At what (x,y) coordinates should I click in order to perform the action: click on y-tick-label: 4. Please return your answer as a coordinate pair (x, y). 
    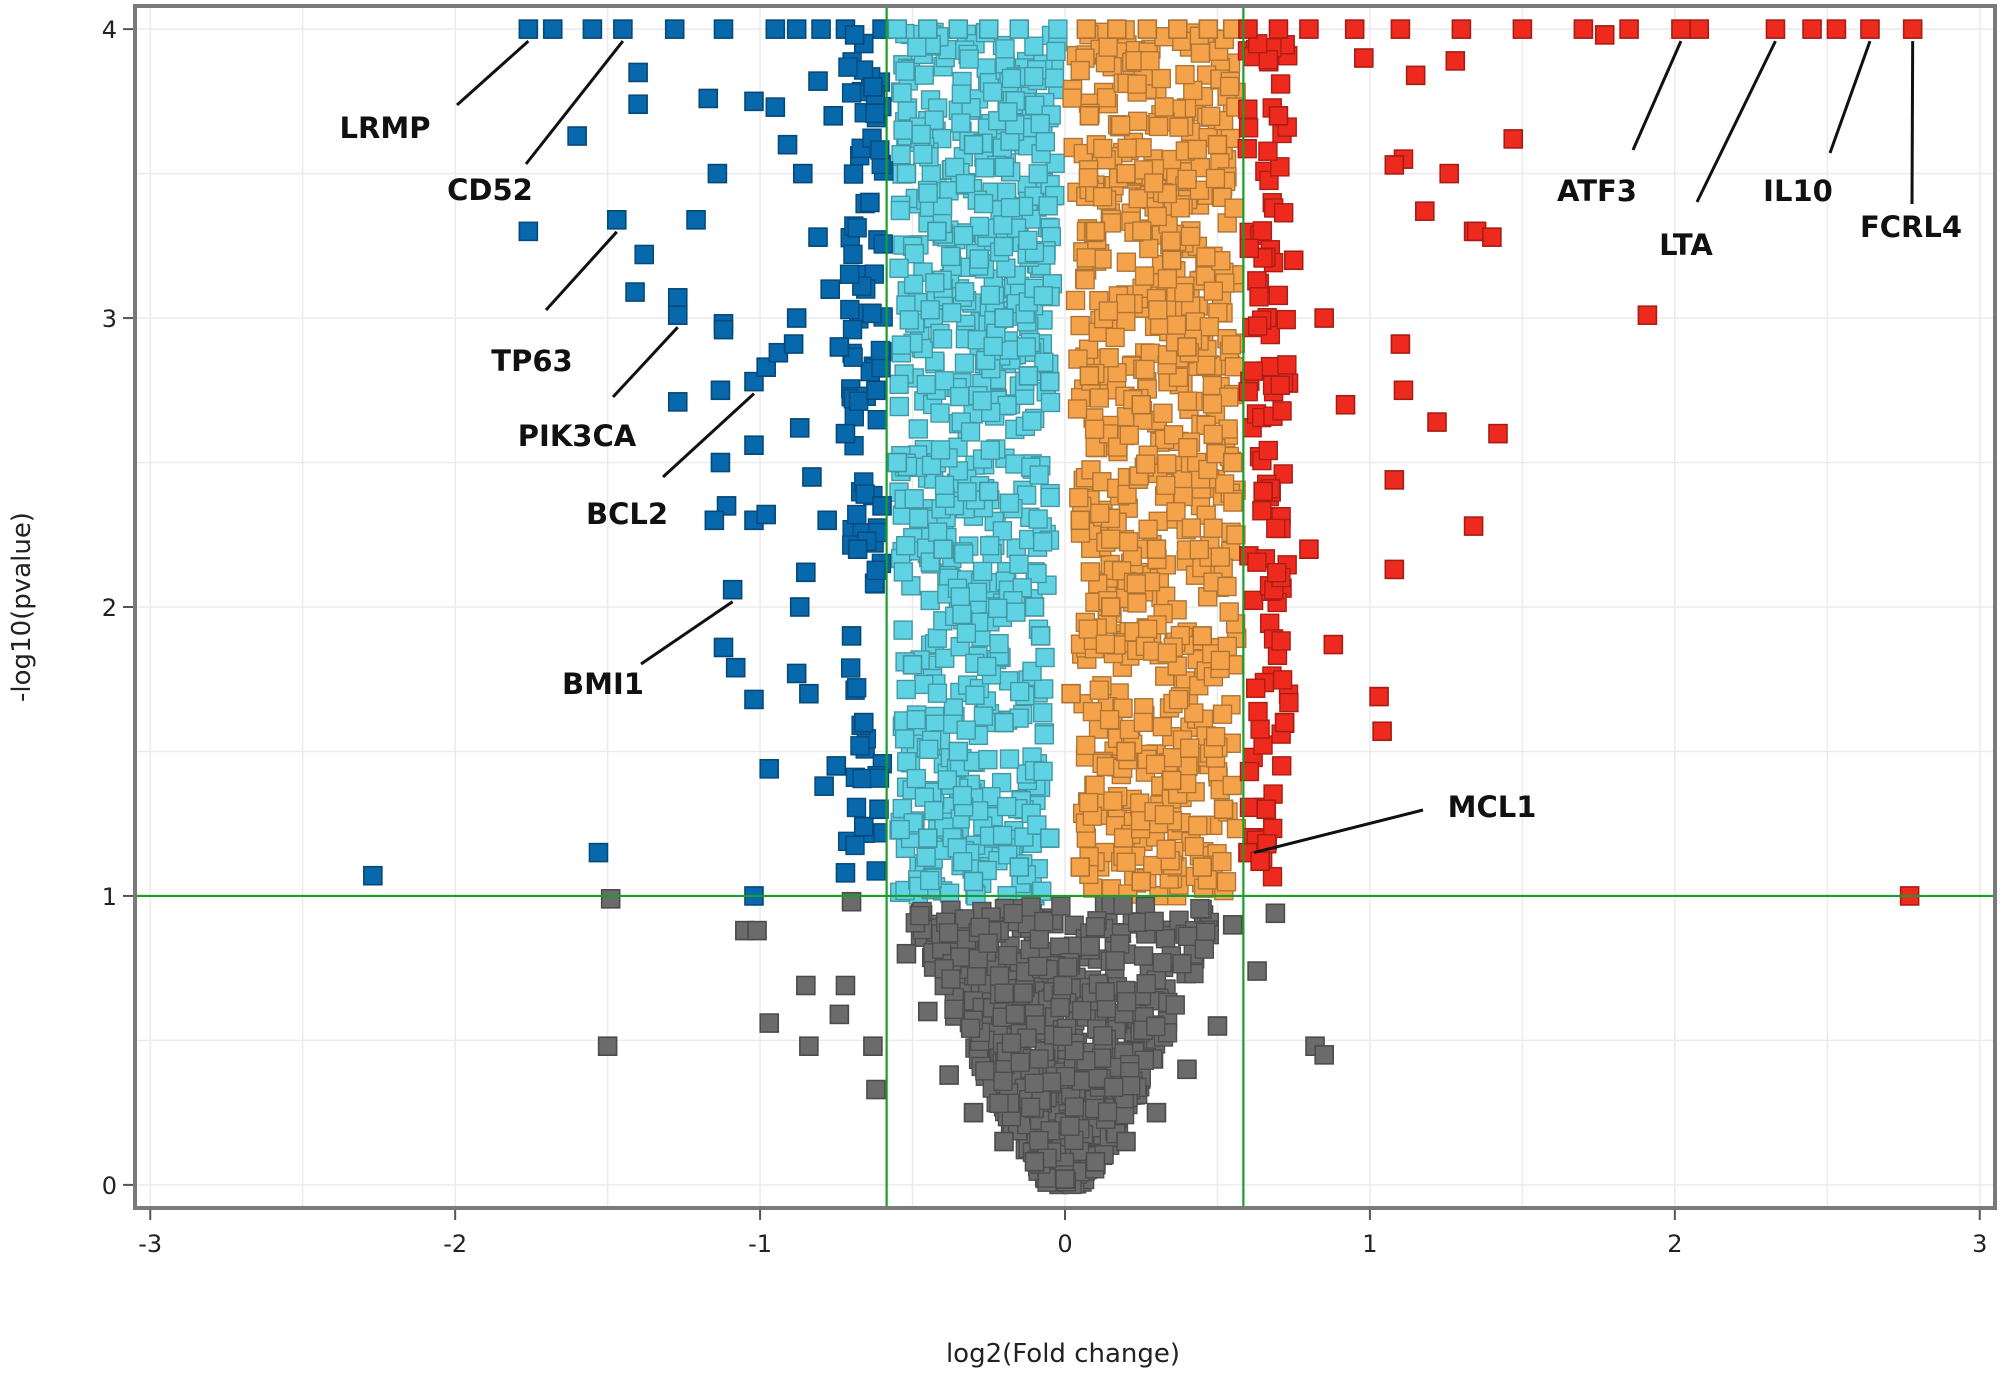
    Looking at the image, I should click on (109, 30).